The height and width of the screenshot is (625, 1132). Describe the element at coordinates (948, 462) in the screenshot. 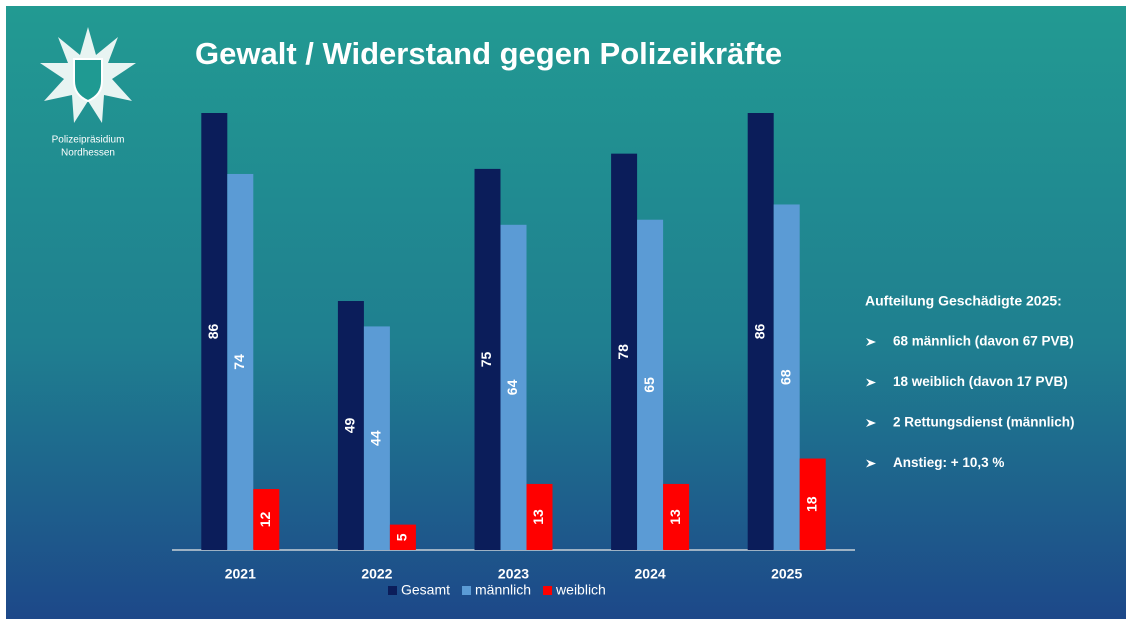

I see `note-item: Anstieg: + 10,3 %` at that location.